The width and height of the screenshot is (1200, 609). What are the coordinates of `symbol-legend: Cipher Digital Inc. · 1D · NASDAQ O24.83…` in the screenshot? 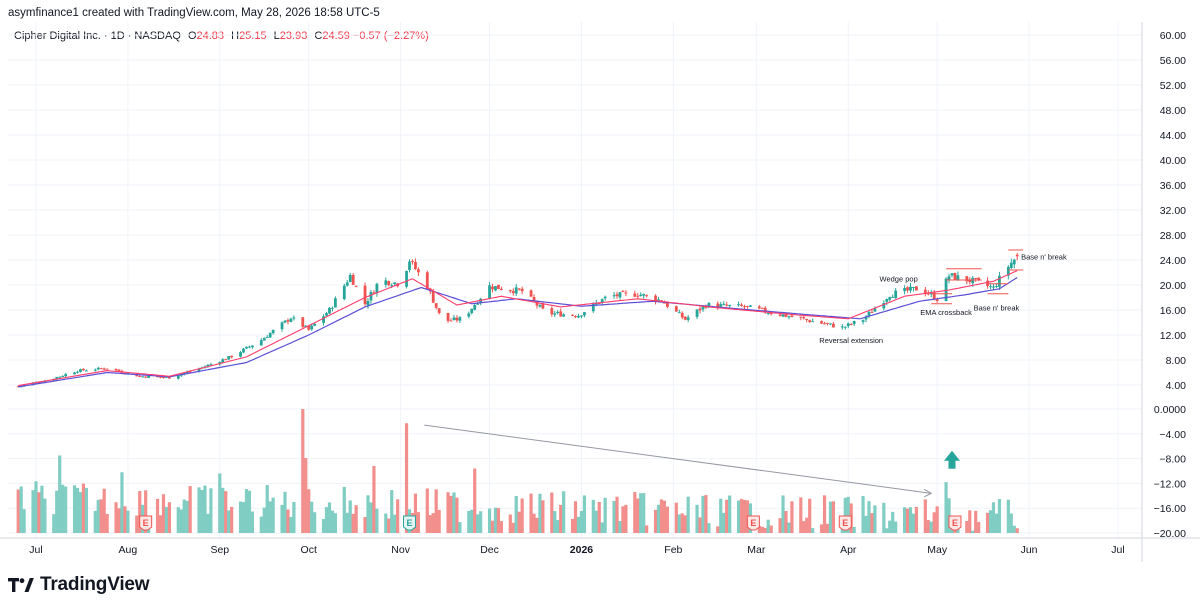 It's located at (221, 36).